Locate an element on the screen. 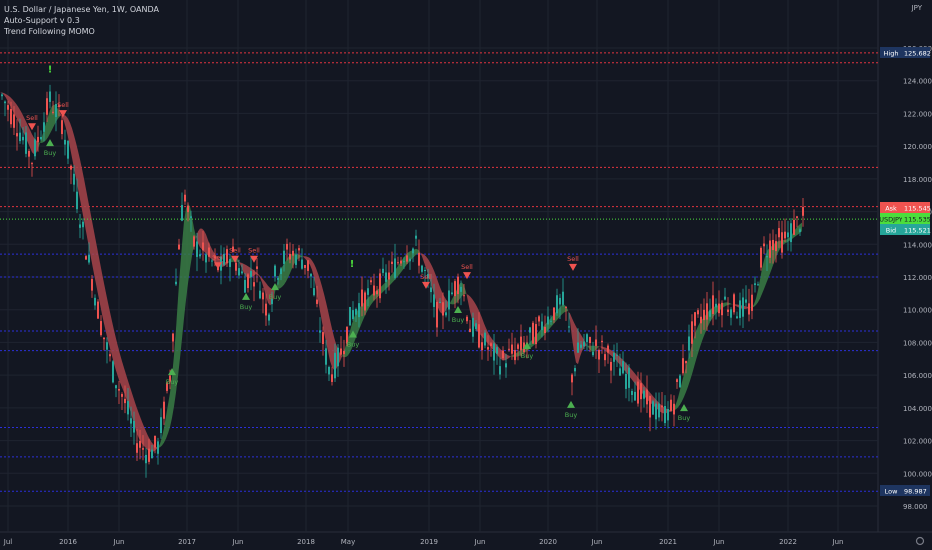 The image size is (932, 550). x-tick-label: 2018 is located at coordinates (306, 542).